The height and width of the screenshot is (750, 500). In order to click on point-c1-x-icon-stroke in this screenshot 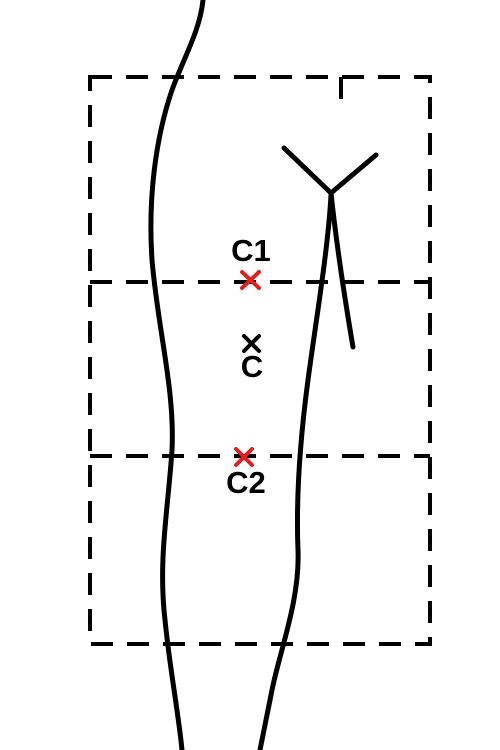, I will do `click(250, 280)`.